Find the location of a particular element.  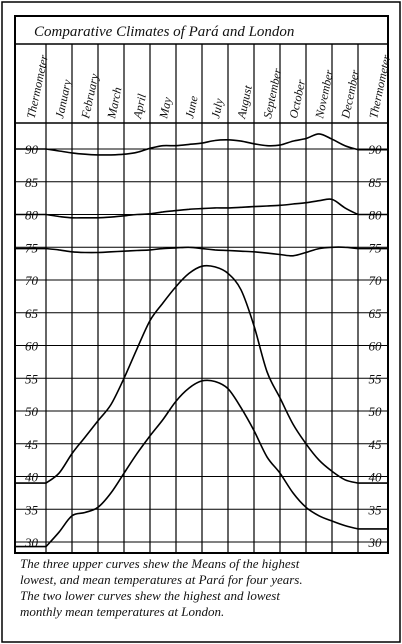

chart-title: Comparative Climates of Pará and London is located at coordinates (164, 32).